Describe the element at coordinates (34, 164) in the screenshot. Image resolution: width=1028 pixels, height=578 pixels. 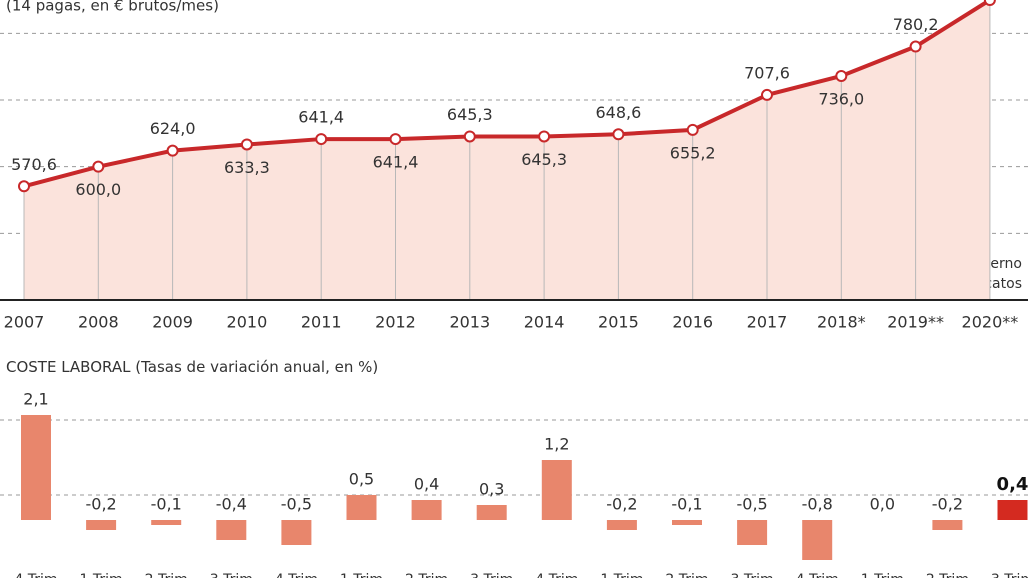
I see `data-label: 570,6` at that location.